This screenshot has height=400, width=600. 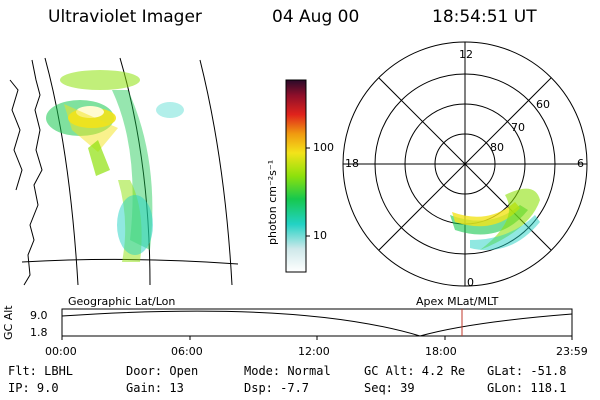 I want to click on altitude-curve, so click(x=317, y=323).